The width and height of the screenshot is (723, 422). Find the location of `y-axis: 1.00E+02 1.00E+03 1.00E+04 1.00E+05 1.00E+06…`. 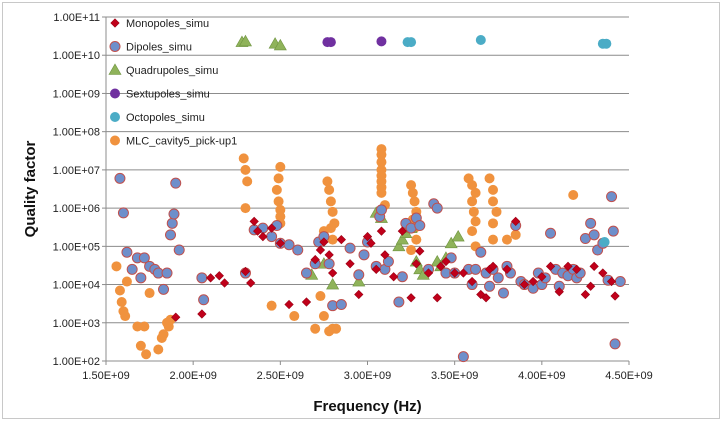

y-axis: 1.00E+02 1.00E+03 1.00E+04 1.00E+05 1.00E+06… is located at coordinates (80, 190).